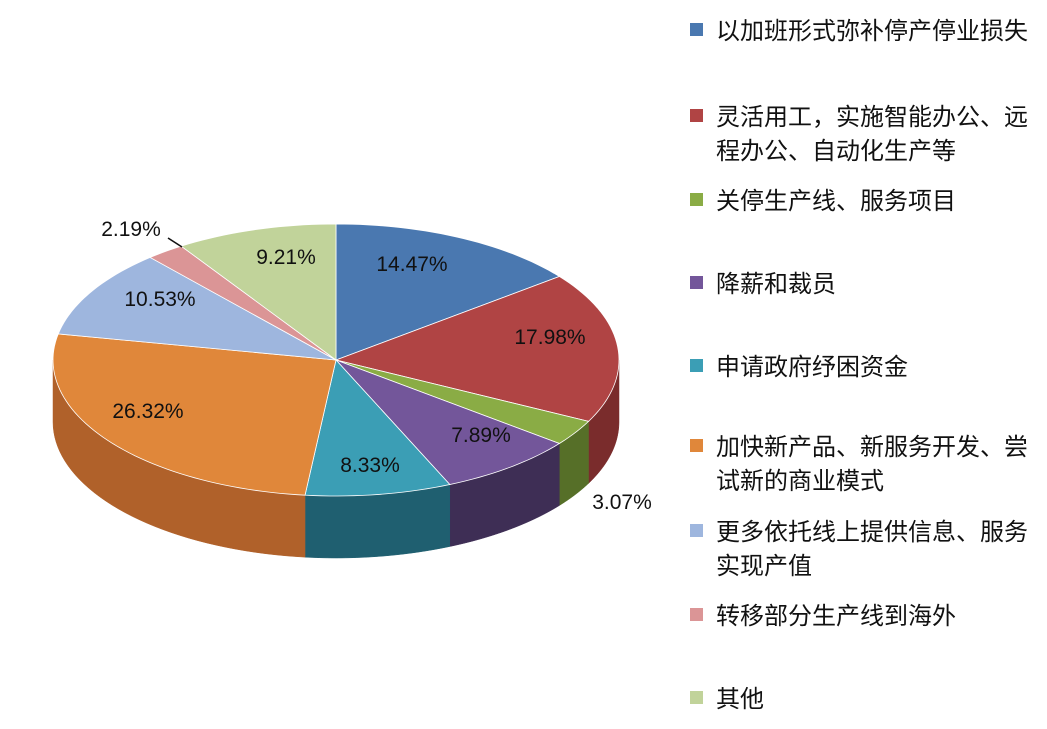 Image resolution: width=1047 pixels, height=729 pixels. What do you see at coordinates (740, 699) in the screenshot?
I see `legend-label: 其他` at bounding box center [740, 699].